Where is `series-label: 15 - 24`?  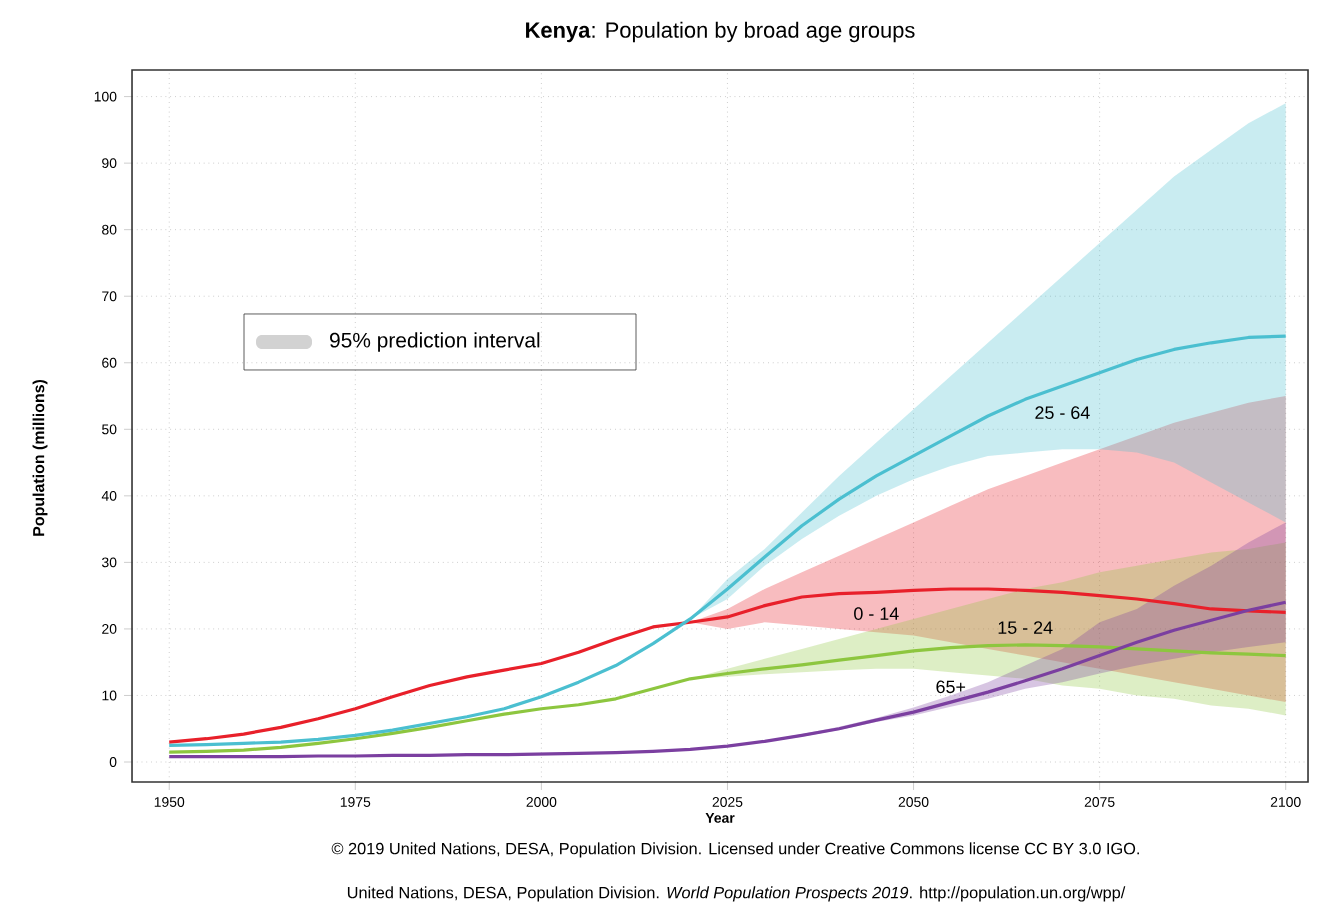 series-label: 15 - 24 is located at coordinates (1025, 627).